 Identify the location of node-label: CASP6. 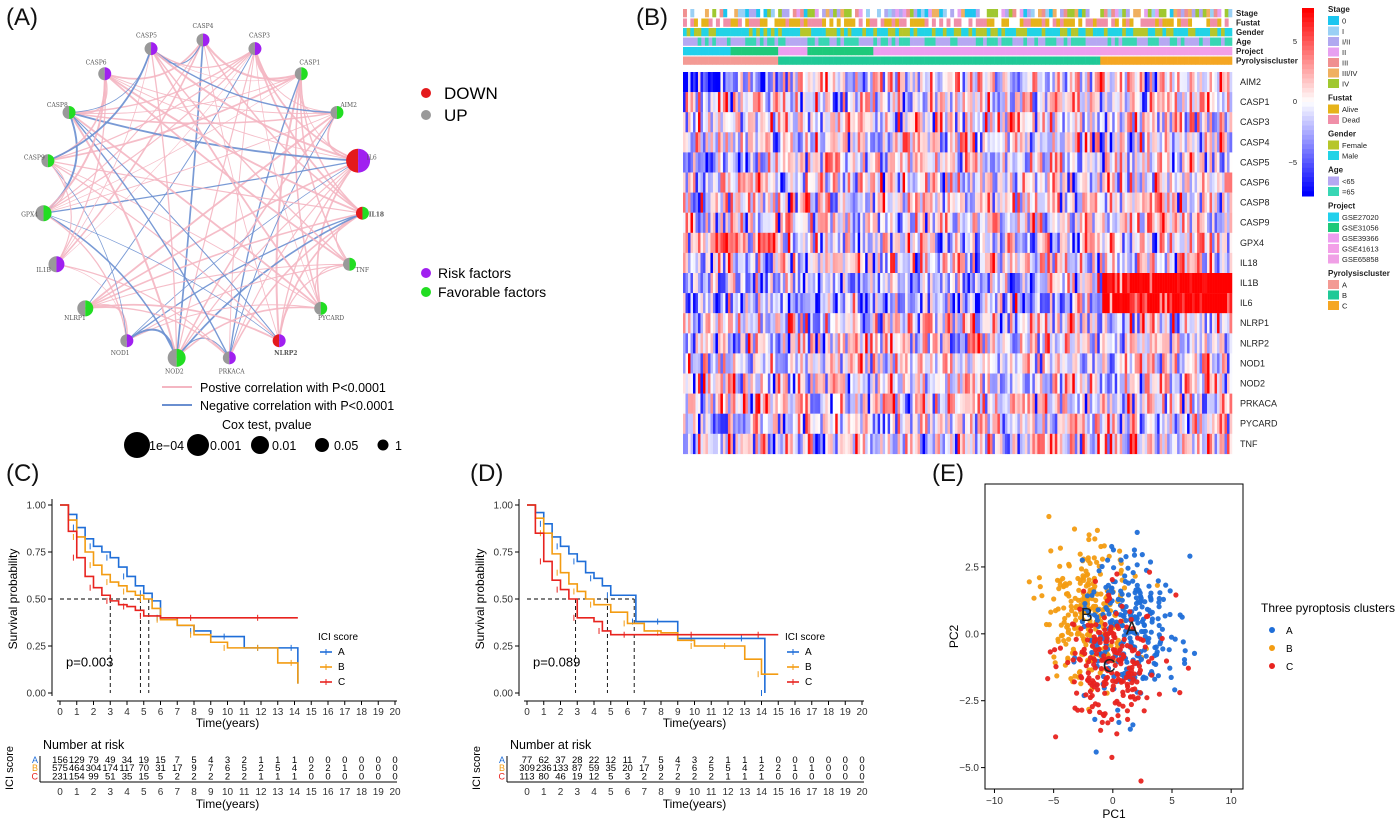
(96, 63).